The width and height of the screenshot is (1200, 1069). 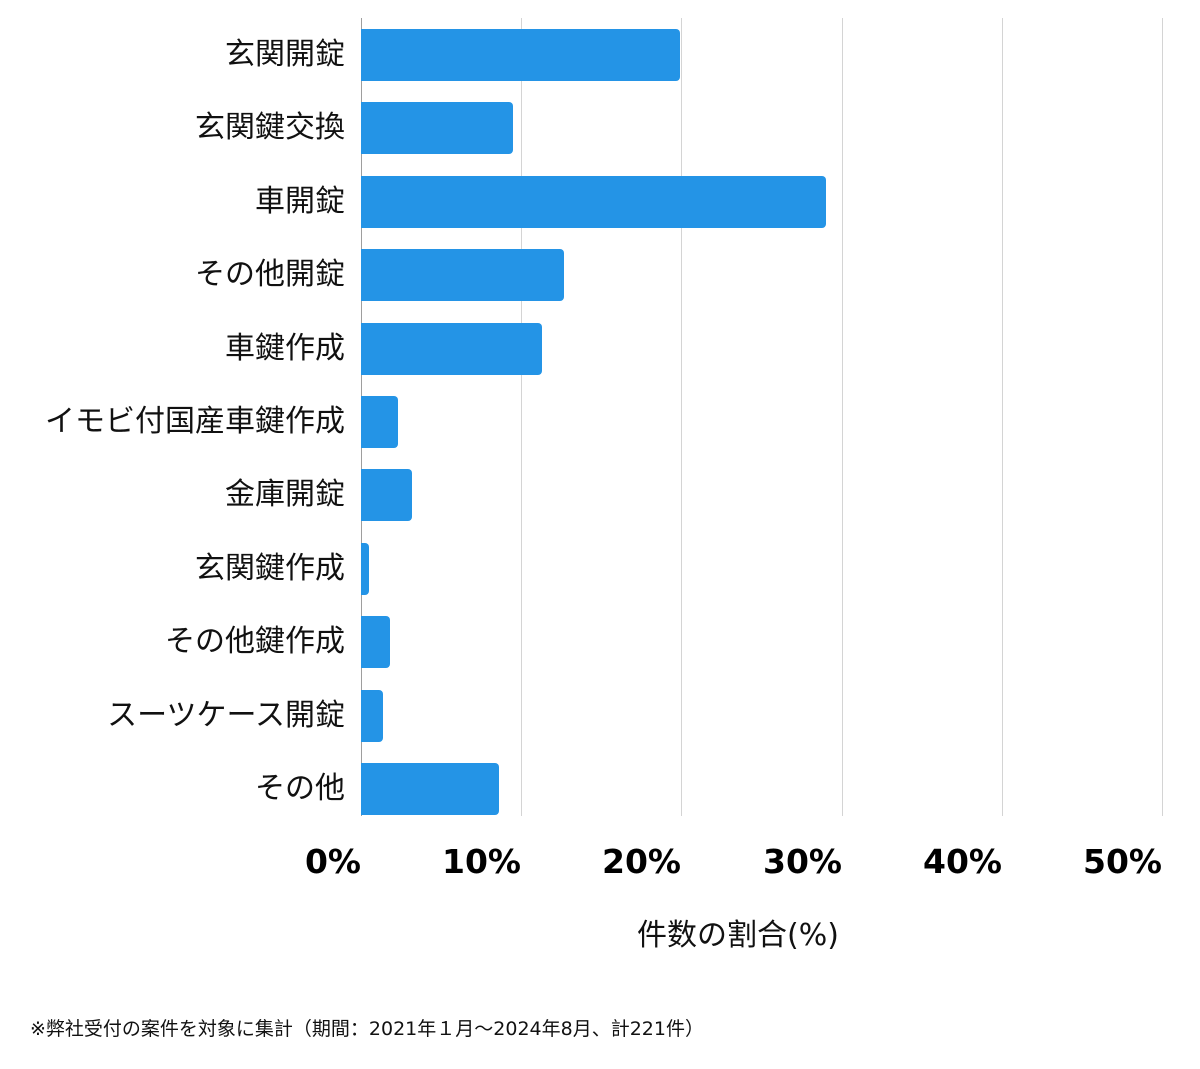 What do you see at coordinates (600, 128) in the screenshot?
I see `bar-row: 玄関鍵交換` at bounding box center [600, 128].